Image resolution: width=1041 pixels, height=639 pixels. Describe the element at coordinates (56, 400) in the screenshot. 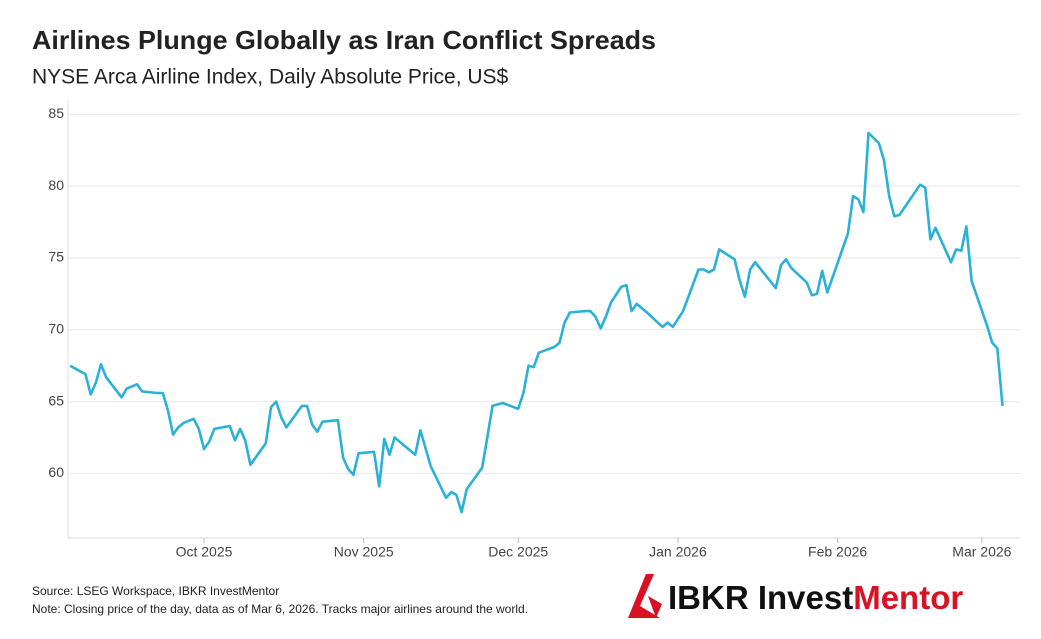

I see `y-tick-label: 65` at that location.